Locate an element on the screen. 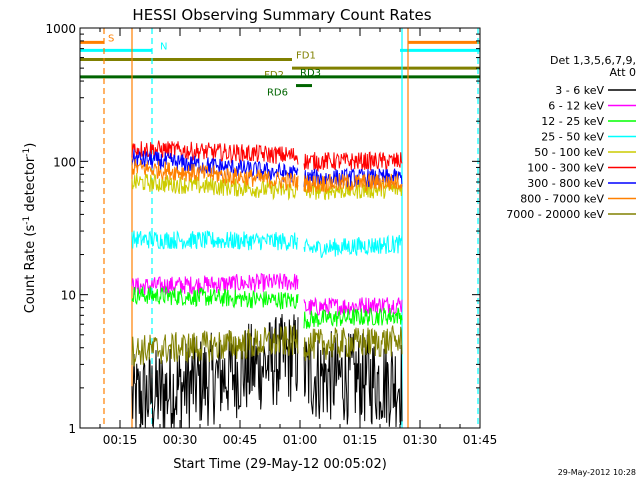  flag-label-4: RD3 is located at coordinates (310, 73).